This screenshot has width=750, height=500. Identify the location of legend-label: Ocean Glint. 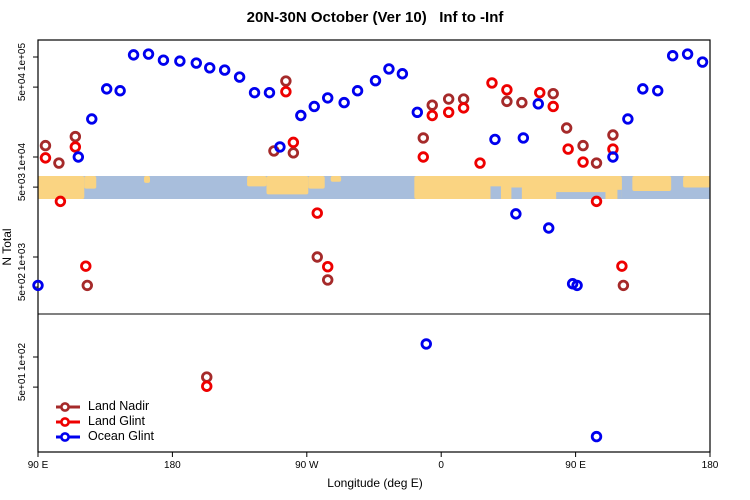
(121, 436).